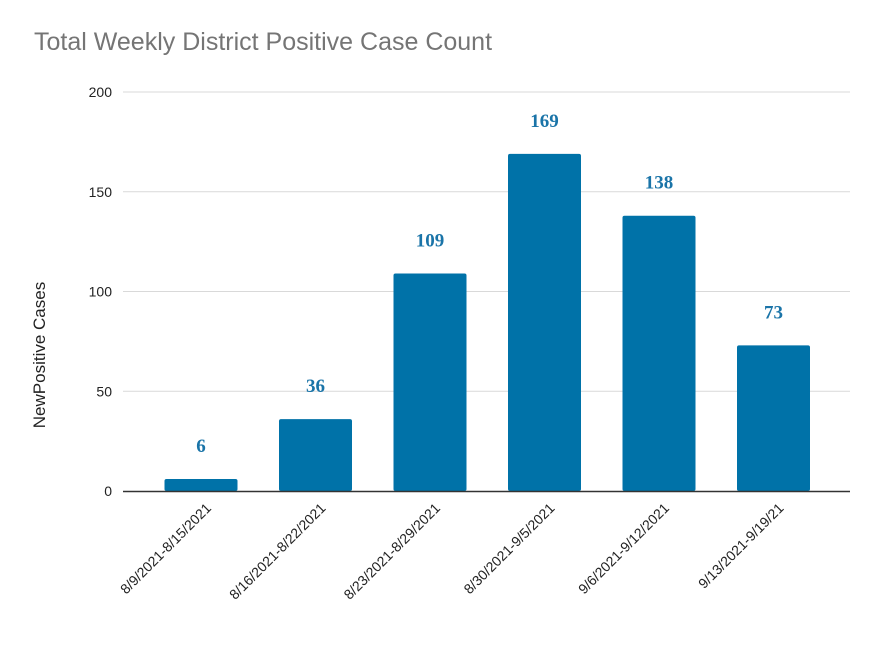  Describe the element at coordinates (277, 551) in the screenshot. I see `x-tick-label: 8/16/2021-8/22/2021` at that location.